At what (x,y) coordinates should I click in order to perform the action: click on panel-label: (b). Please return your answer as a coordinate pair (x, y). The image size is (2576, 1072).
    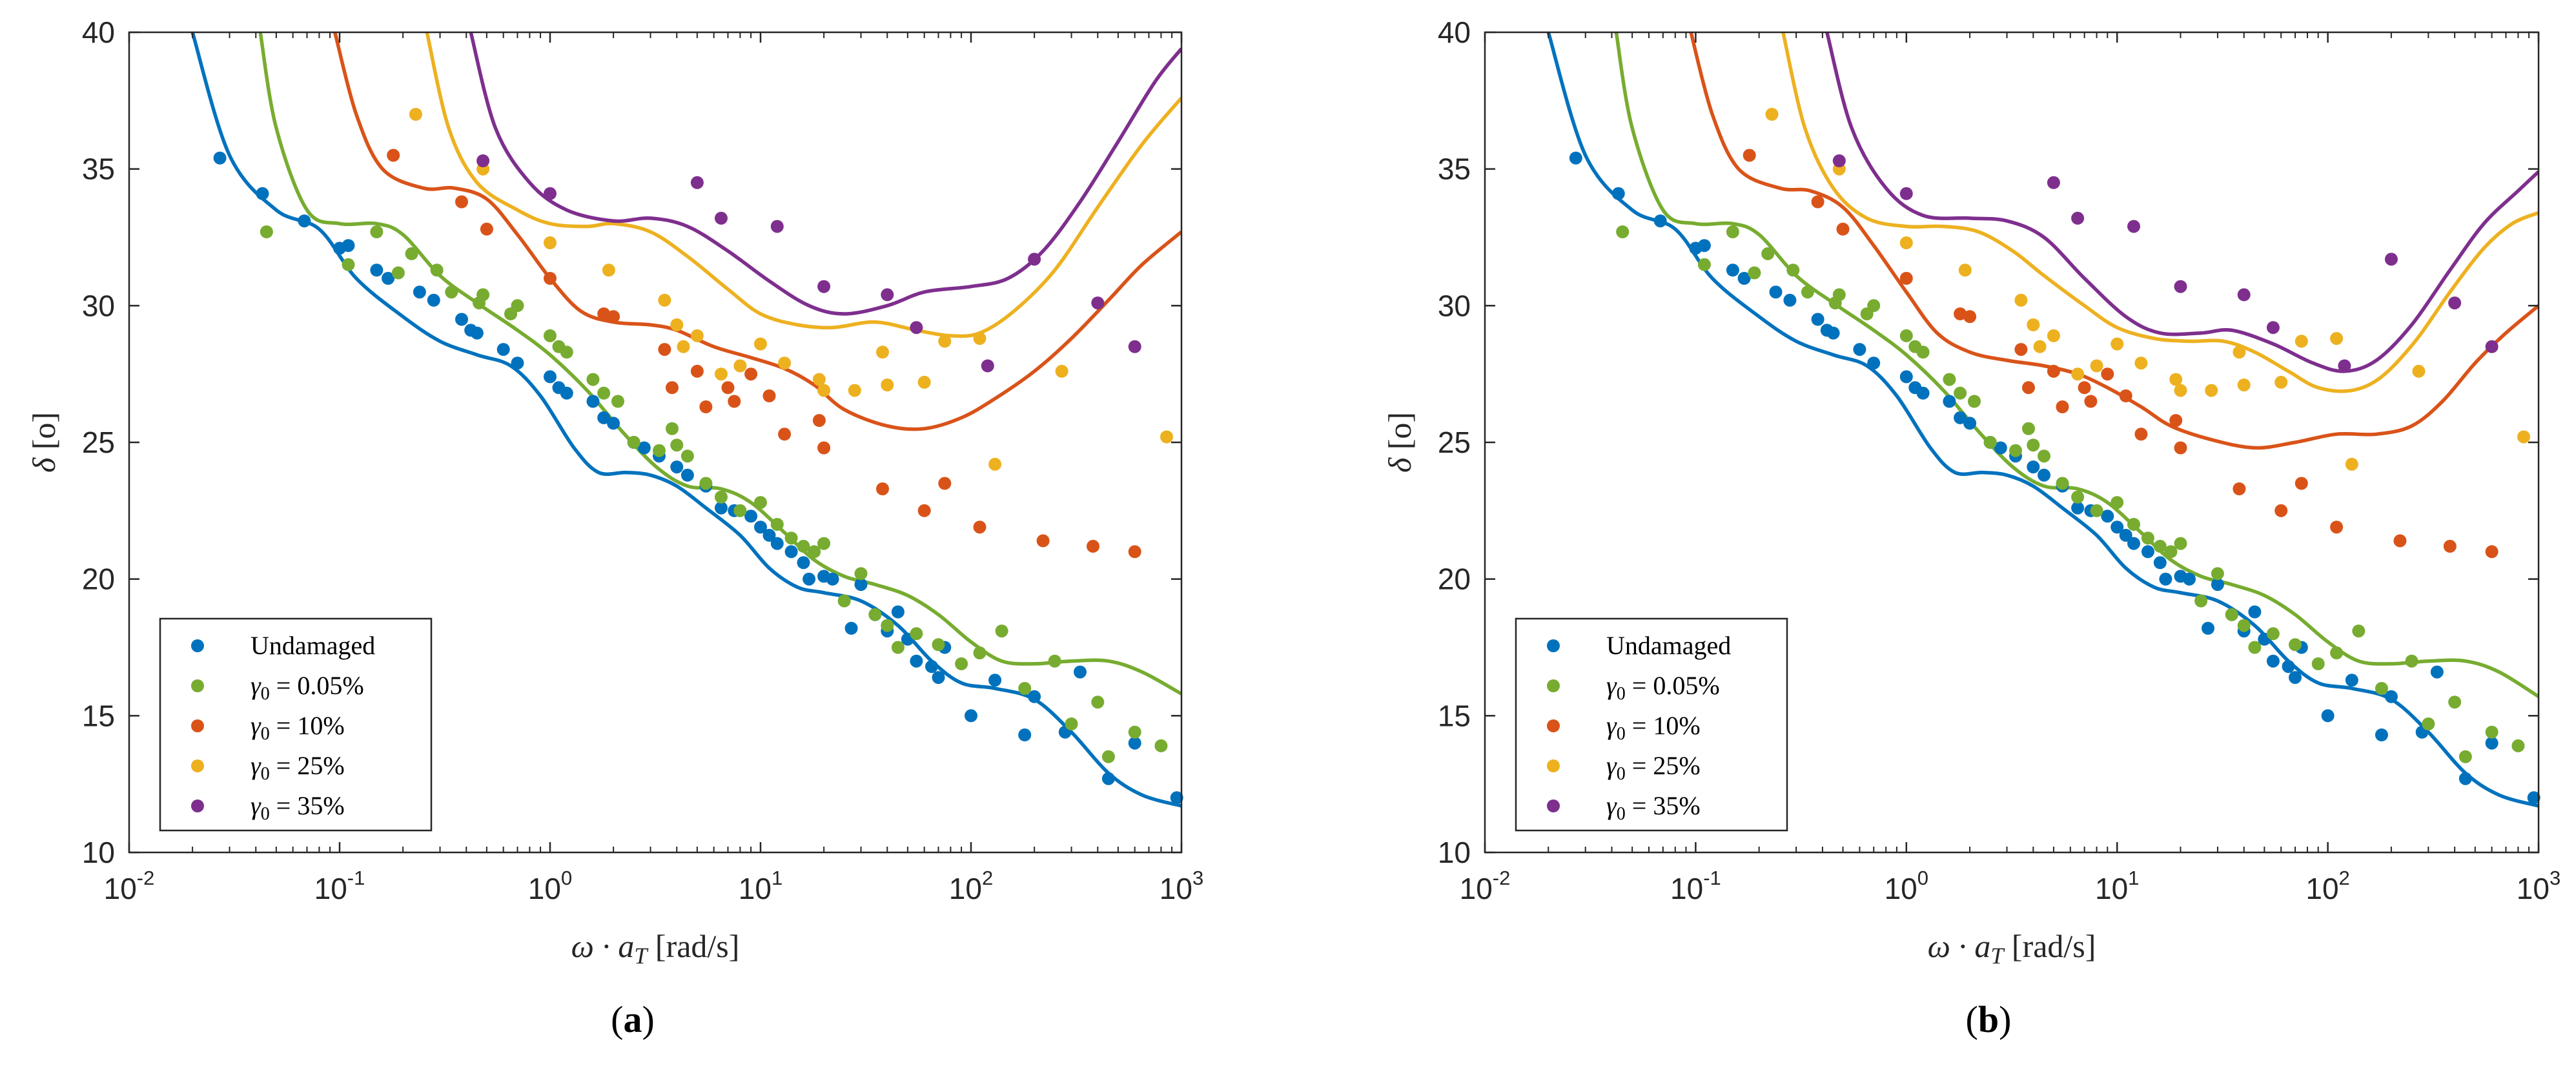
    Looking at the image, I should click on (1989, 1019).